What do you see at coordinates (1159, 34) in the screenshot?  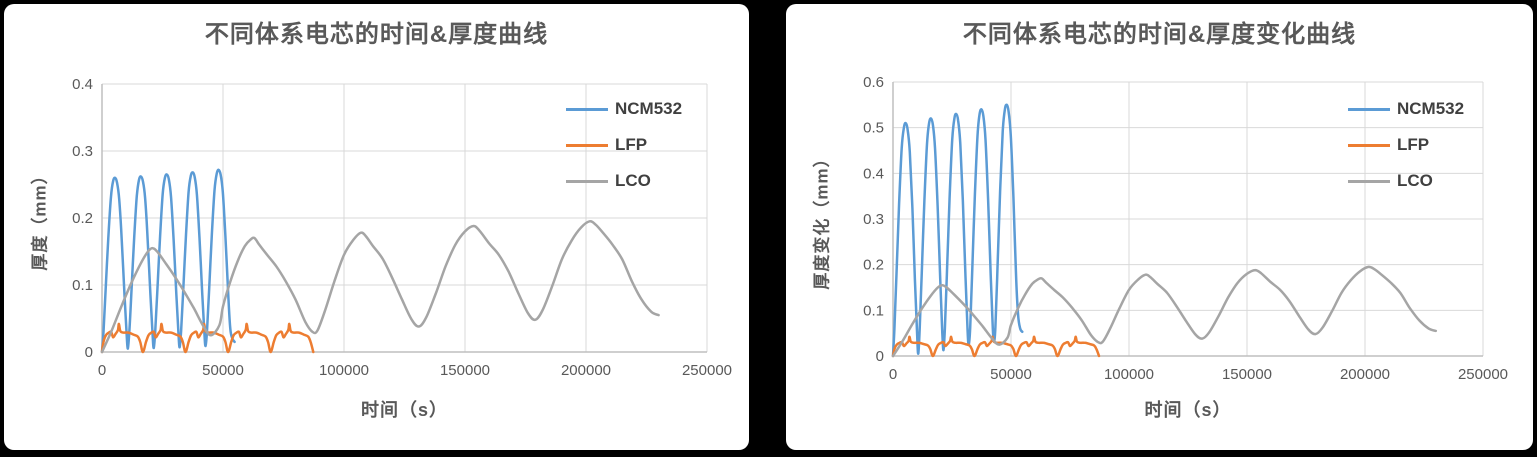 I see `right-chart-title: 不同体系电芯的时间&厚度变化曲线` at bounding box center [1159, 34].